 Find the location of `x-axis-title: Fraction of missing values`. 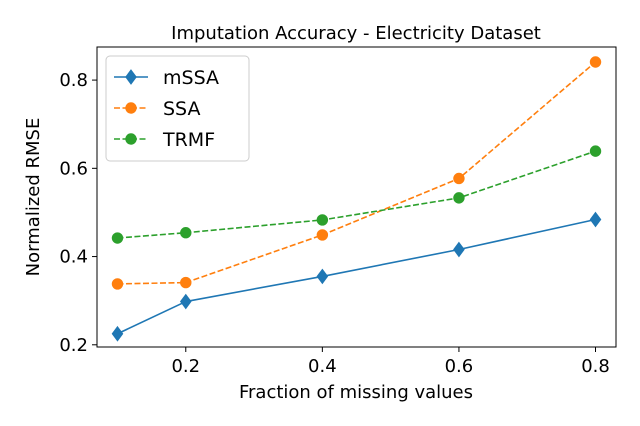

x-axis-title: Fraction of missing values is located at coordinates (356, 392).